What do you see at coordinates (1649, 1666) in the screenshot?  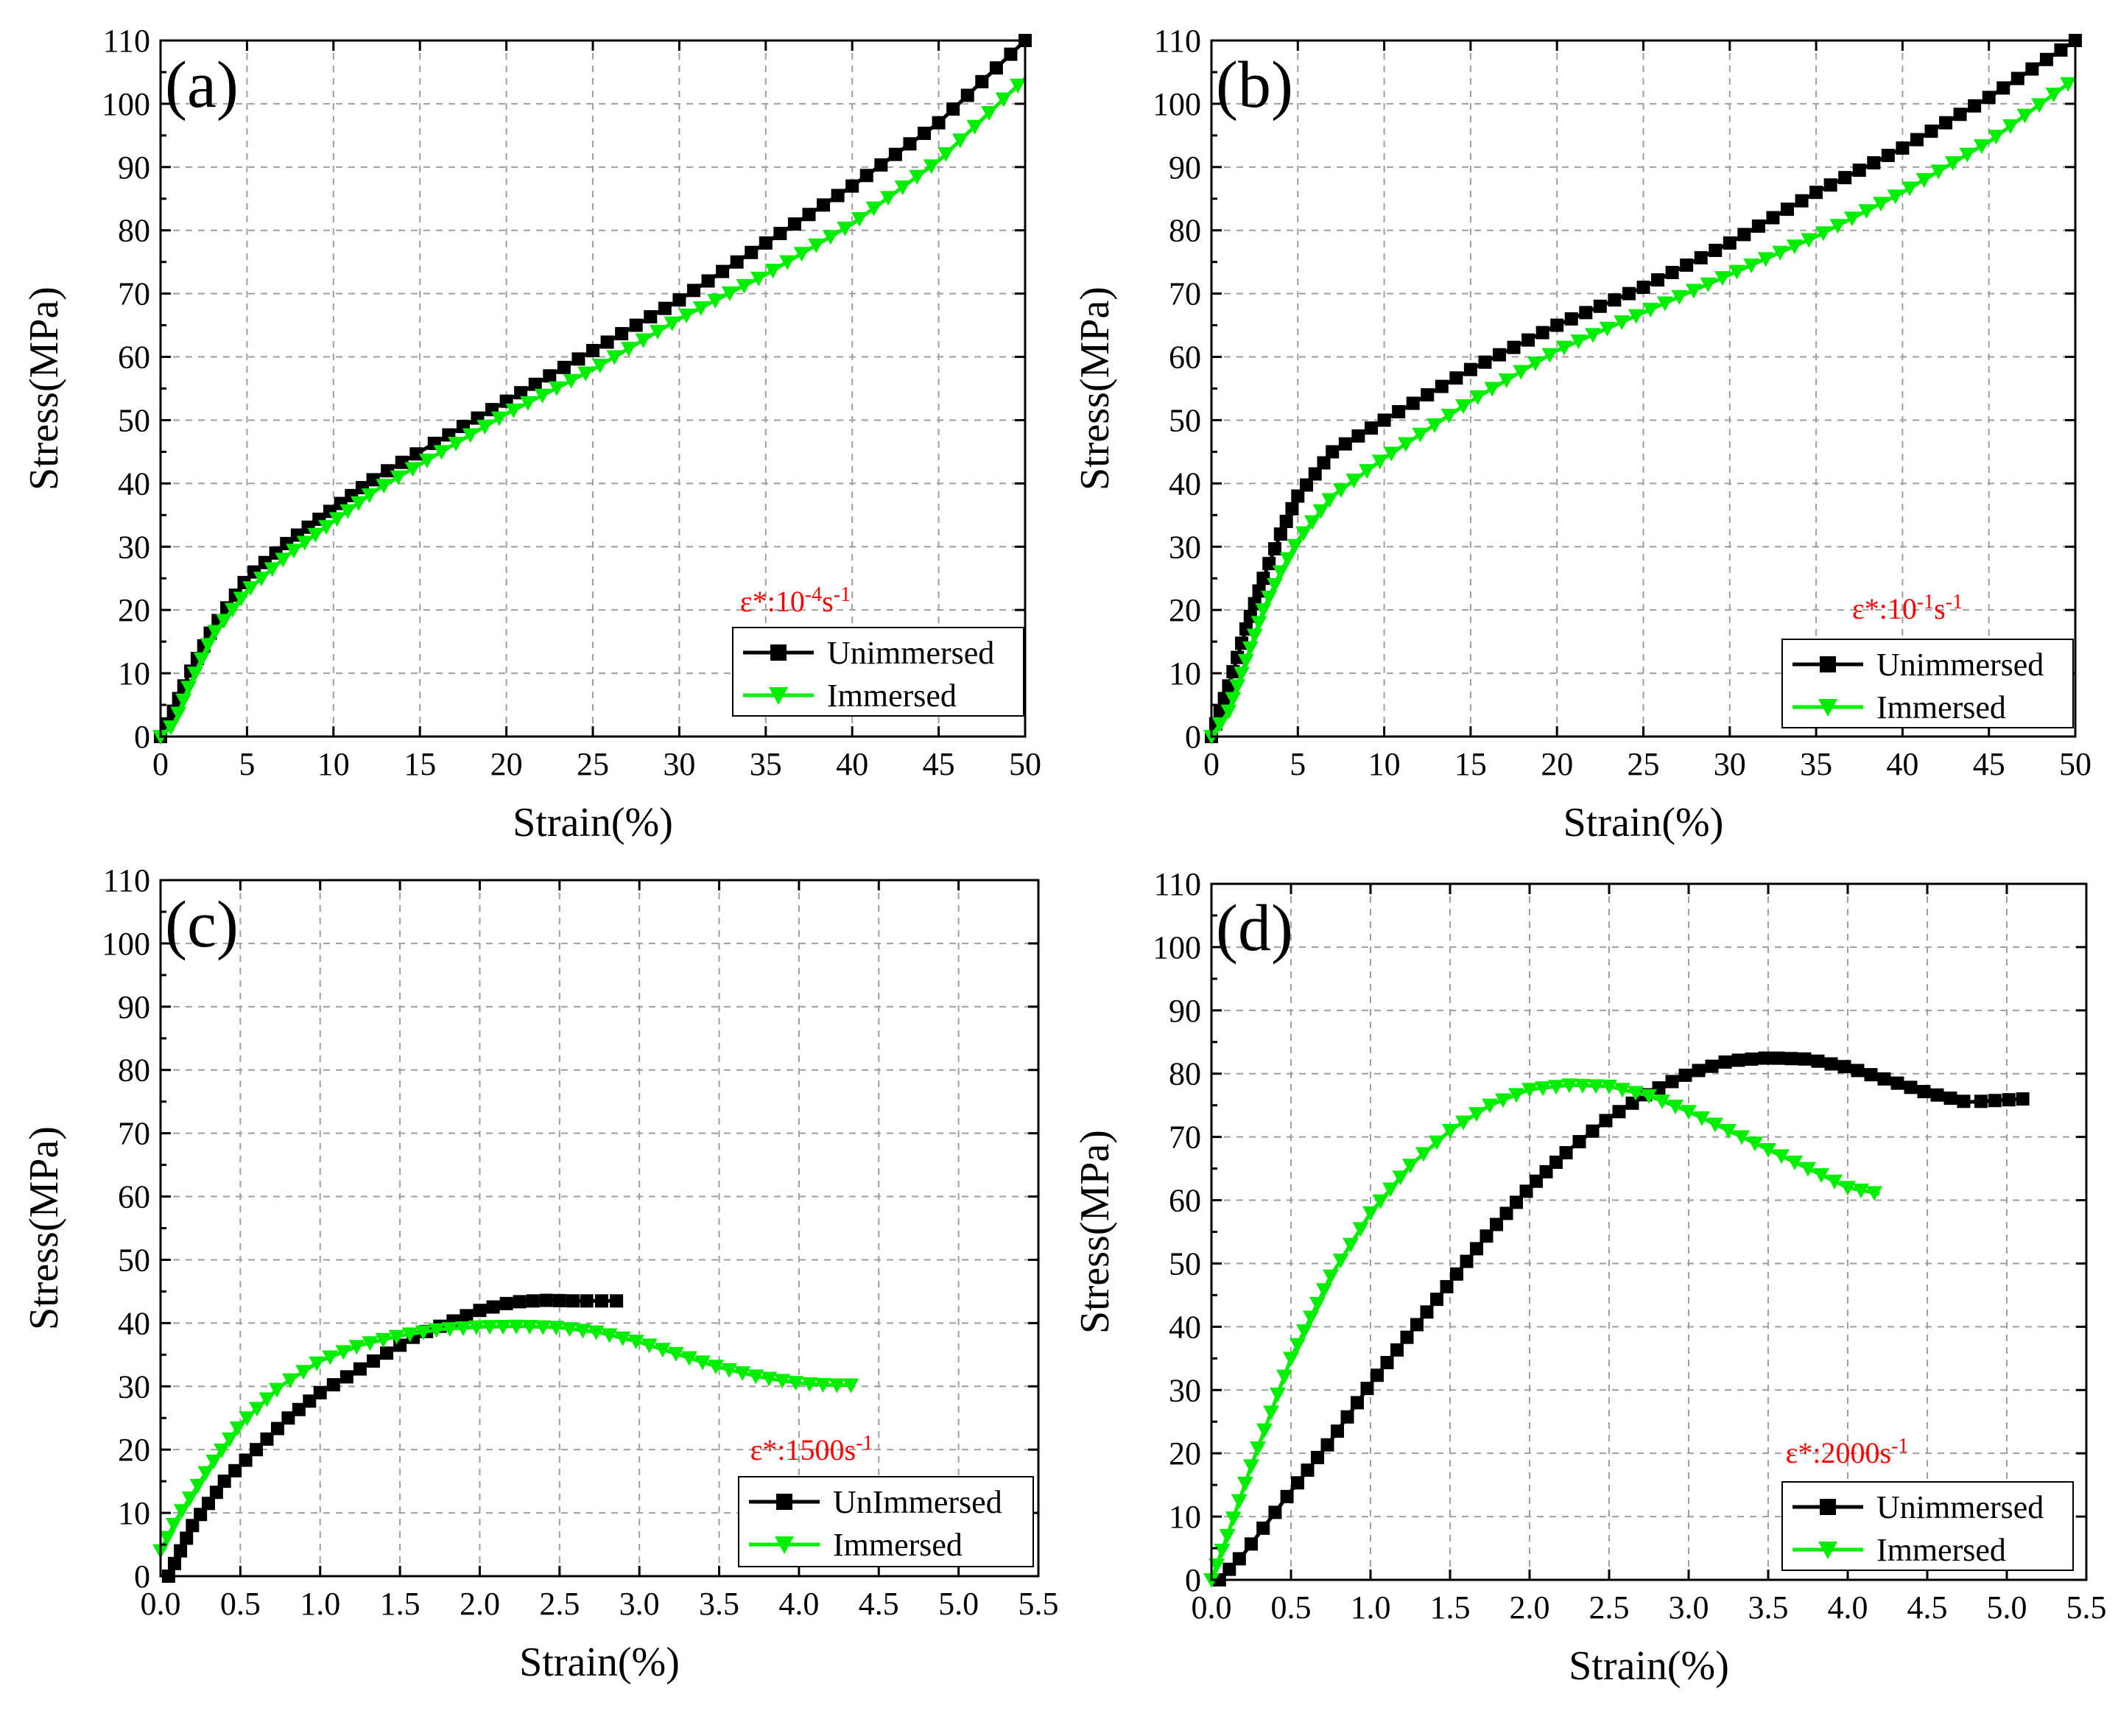 I see `x-axis-title: Strain(%)` at bounding box center [1649, 1666].